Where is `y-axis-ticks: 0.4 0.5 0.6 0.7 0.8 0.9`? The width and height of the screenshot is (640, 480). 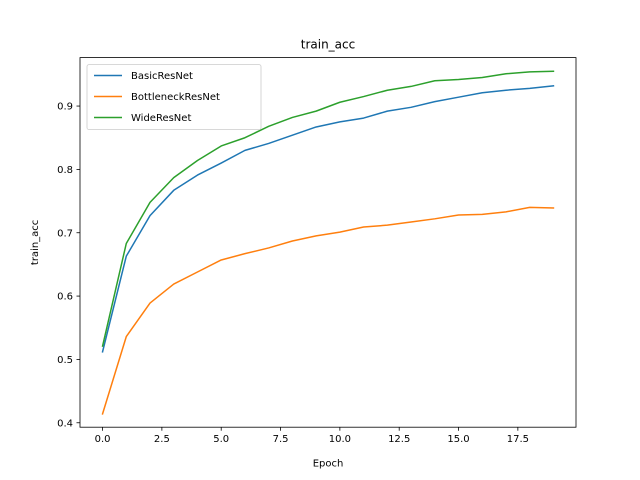 y-axis-ticks: 0.4 0.5 0.6 0.7 0.8 0.9 is located at coordinates (68, 265).